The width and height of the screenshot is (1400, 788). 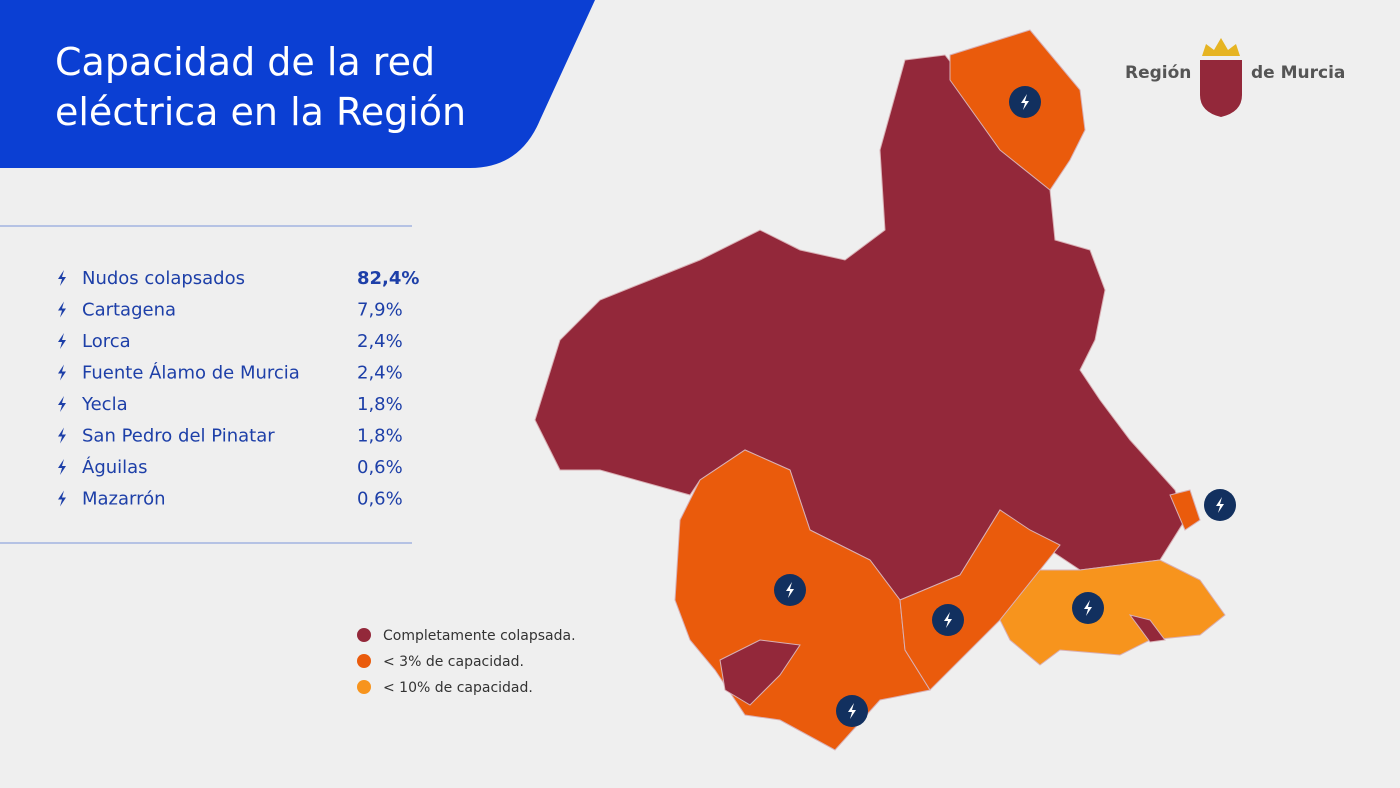 I want to click on stat-value: 82,4%, so click(x=388, y=278).